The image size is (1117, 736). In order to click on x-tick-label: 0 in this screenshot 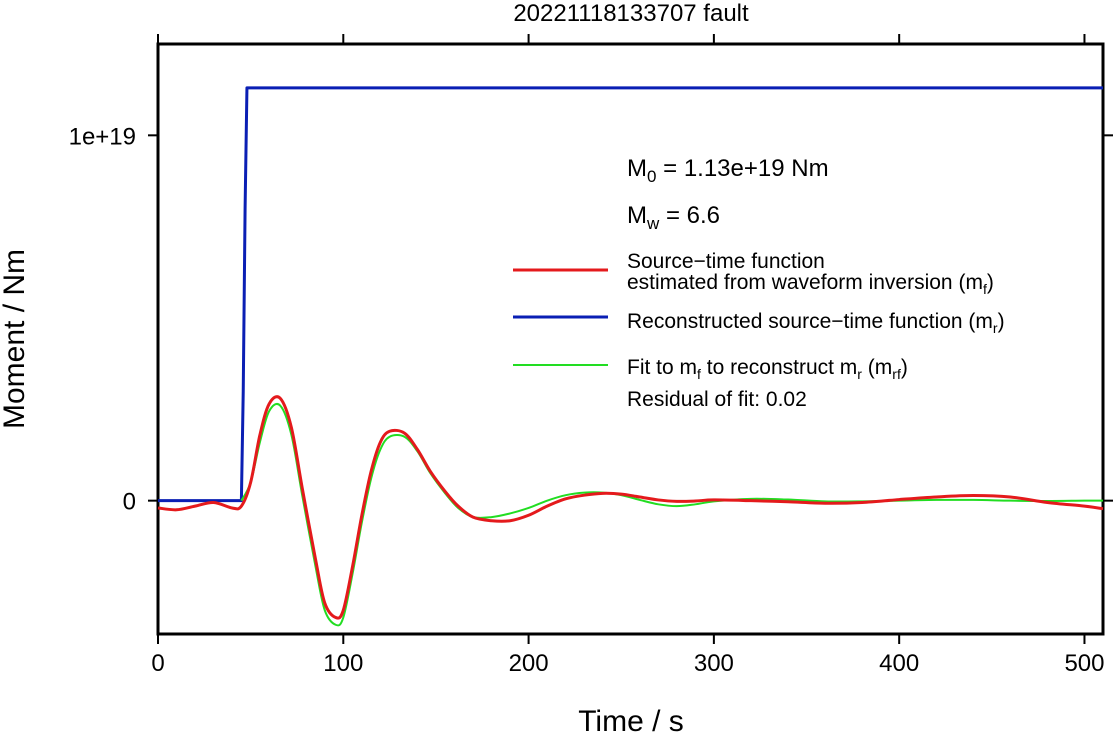, I will do `click(157, 663)`.